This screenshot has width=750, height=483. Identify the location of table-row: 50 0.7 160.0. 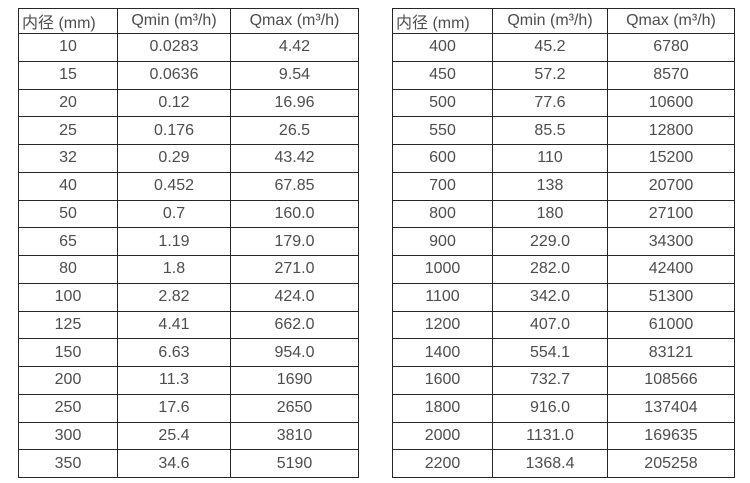
(188, 214).